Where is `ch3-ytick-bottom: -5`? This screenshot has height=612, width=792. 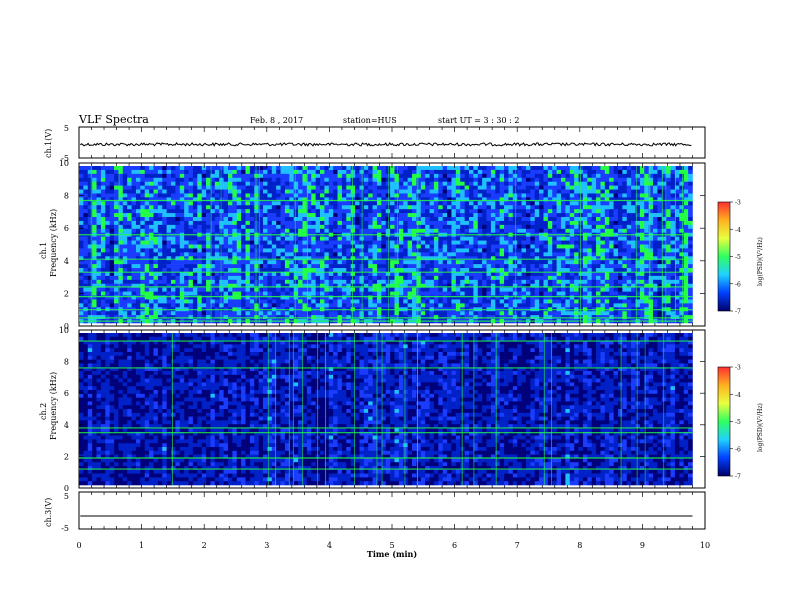
ch3-ytick-bottom: -5 is located at coordinates (65, 528).